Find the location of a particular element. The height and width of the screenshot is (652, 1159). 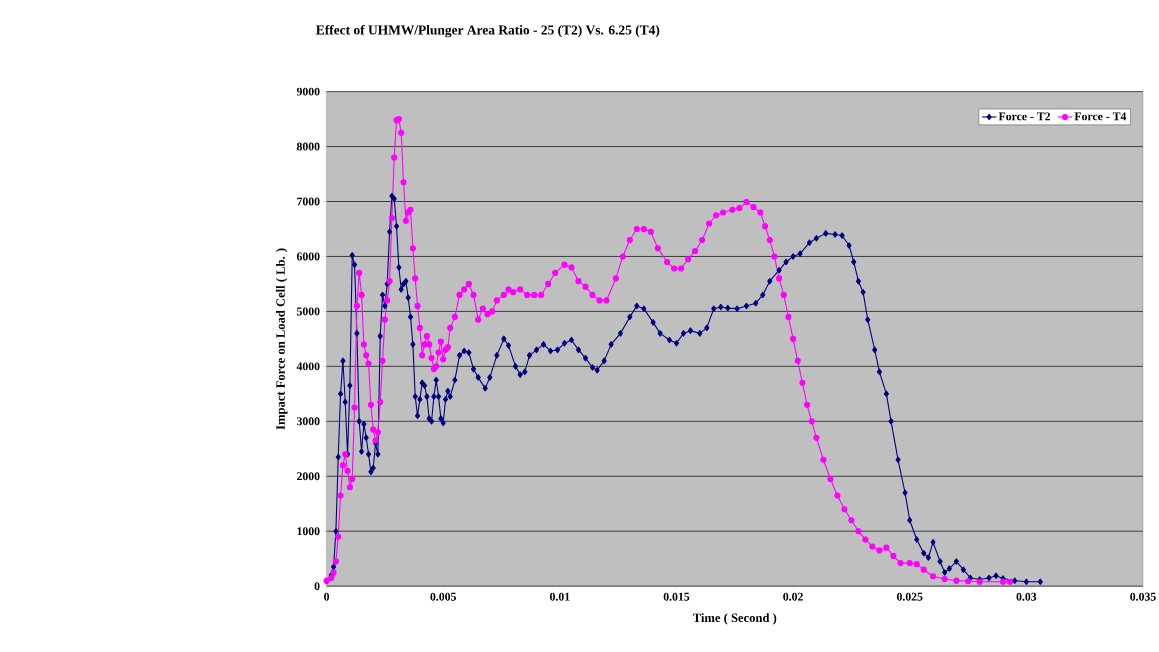

x-tick-label: 0.01 is located at coordinates (560, 596).